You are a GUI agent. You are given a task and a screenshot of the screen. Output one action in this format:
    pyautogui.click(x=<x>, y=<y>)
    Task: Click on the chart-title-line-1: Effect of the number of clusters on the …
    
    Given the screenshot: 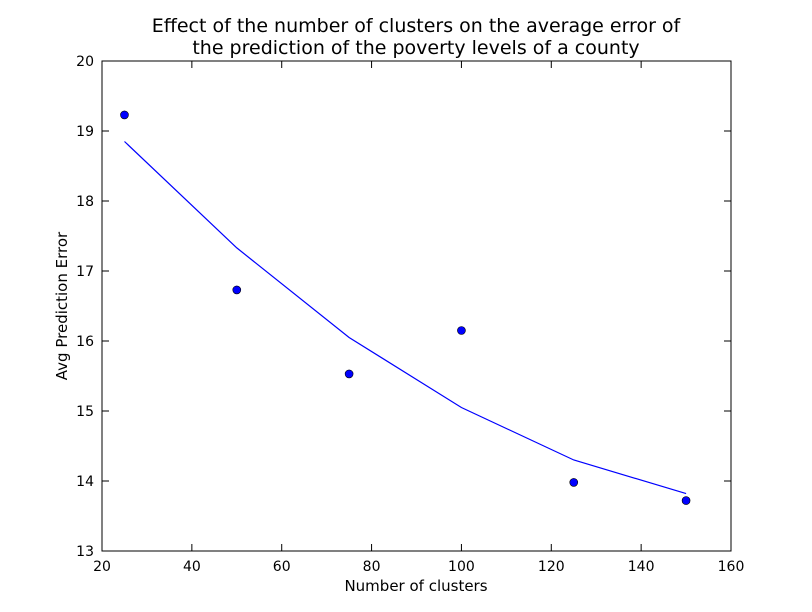 What is the action you would take?
    pyautogui.click(x=417, y=26)
    